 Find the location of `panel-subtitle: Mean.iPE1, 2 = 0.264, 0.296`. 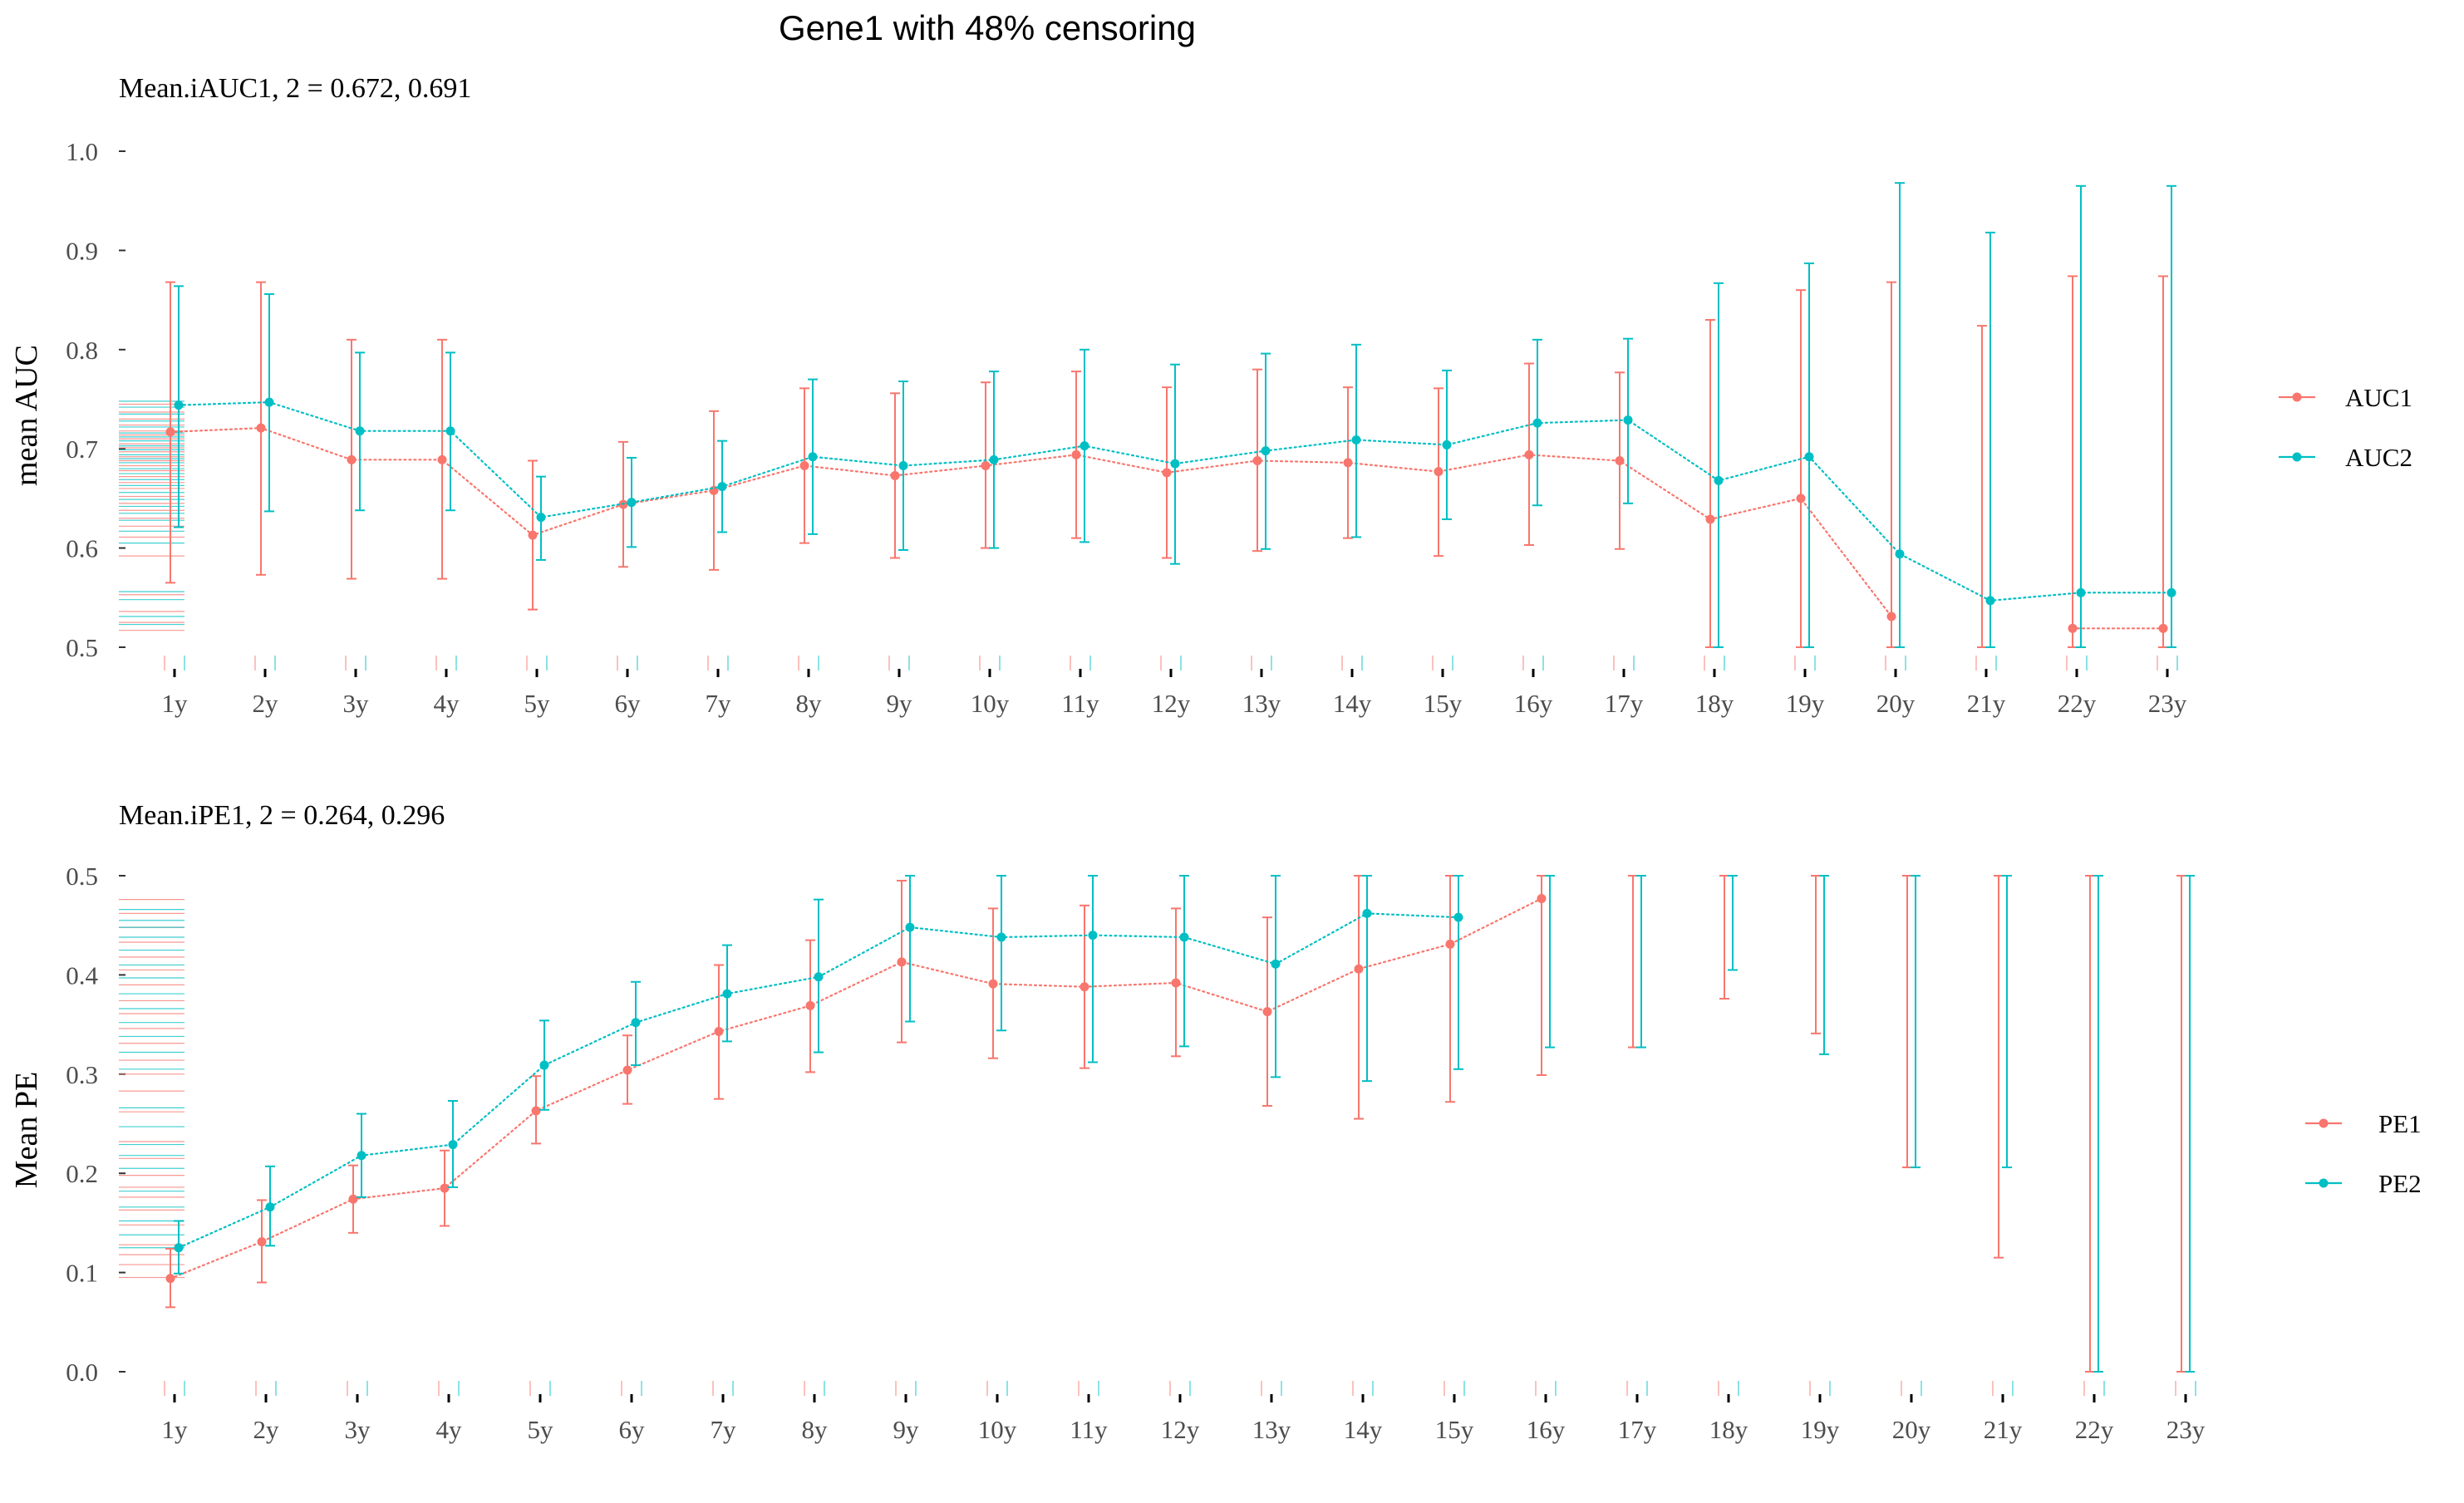

panel-subtitle: Mean.iPE1, 2 = 0.264, 0.296 is located at coordinates (282, 816).